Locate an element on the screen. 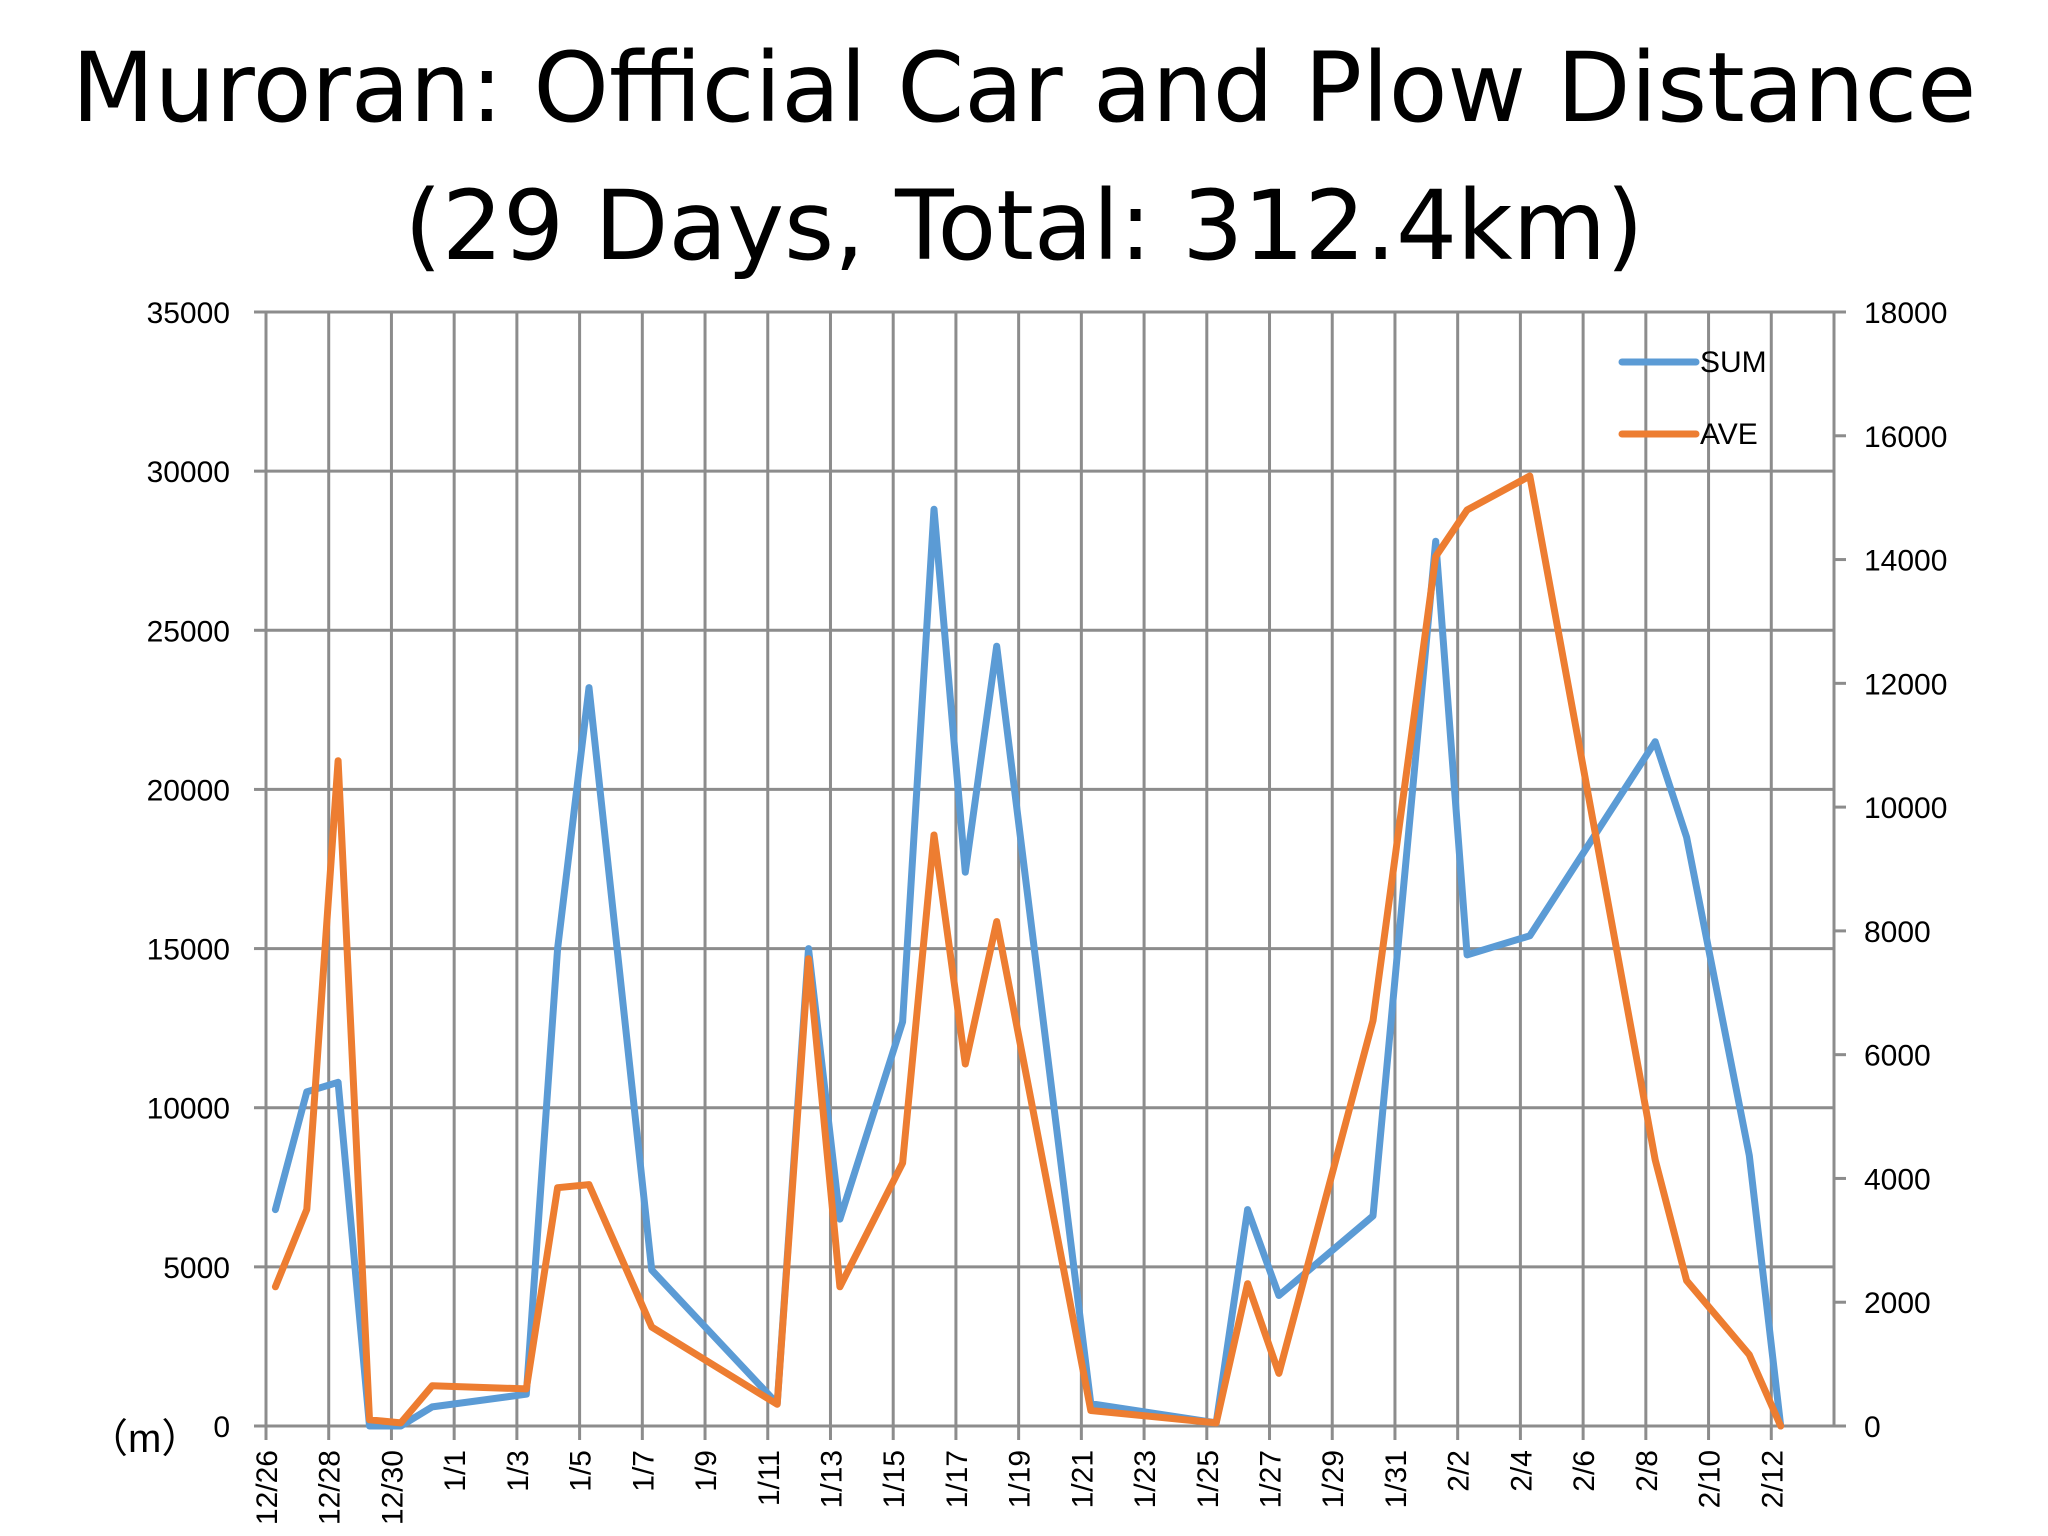 This screenshot has width=2048, height=1536. legend: SUM AVE is located at coordinates (1692, 398).